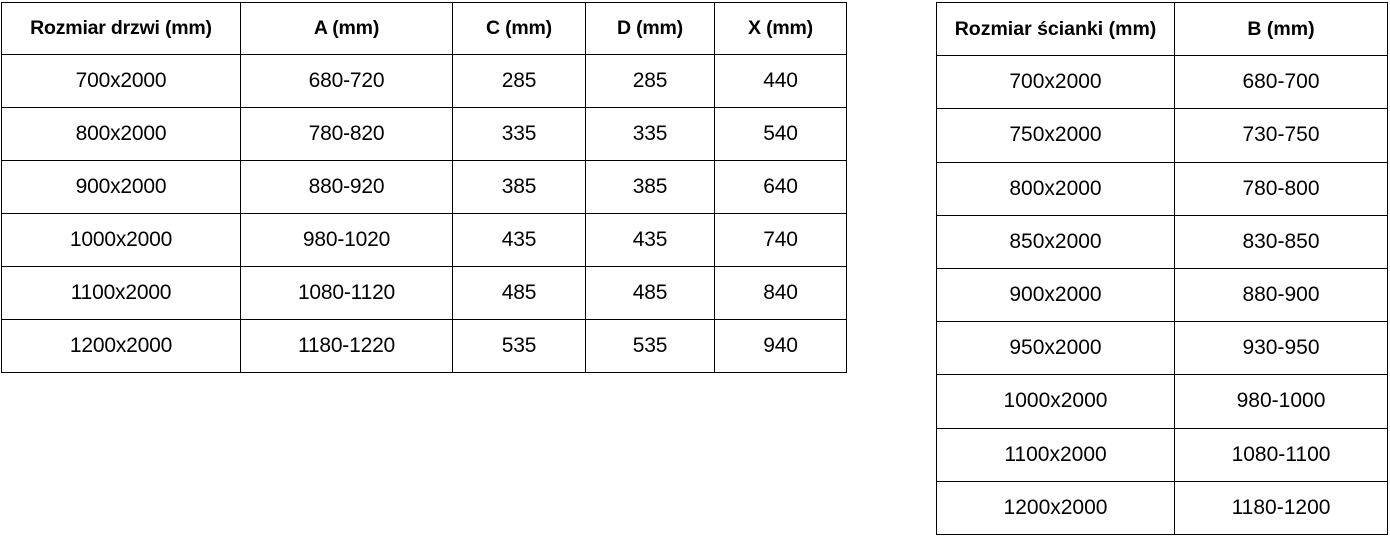 This screenshot has width=1390, height=541. Describe the element at coordinates (121, 187) in the screenshot. I see `cell-door-size: 900x2000` at that location.